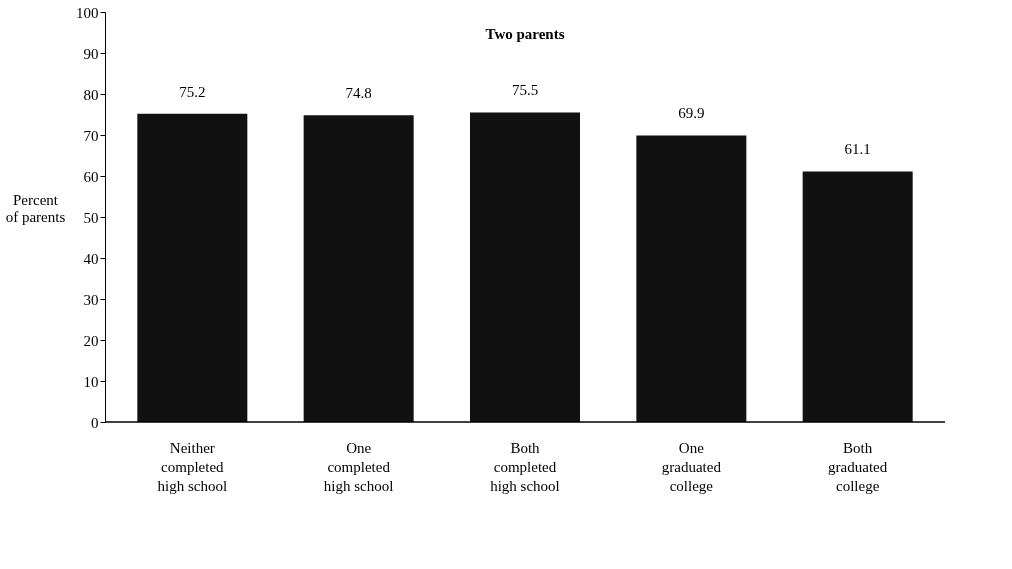  What do you see at coordinates (91, 176) in the screenshot?
I see `y-tick-label: 60` at bounding box center [91, 176].